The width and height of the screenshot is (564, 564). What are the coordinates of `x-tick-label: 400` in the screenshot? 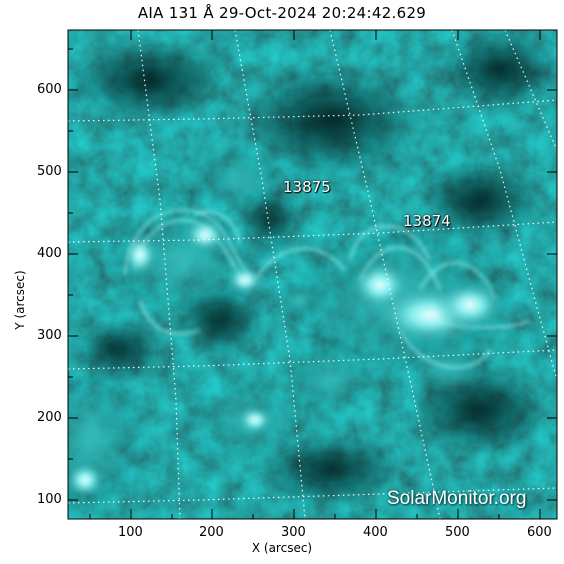 It's located at (375, 532).